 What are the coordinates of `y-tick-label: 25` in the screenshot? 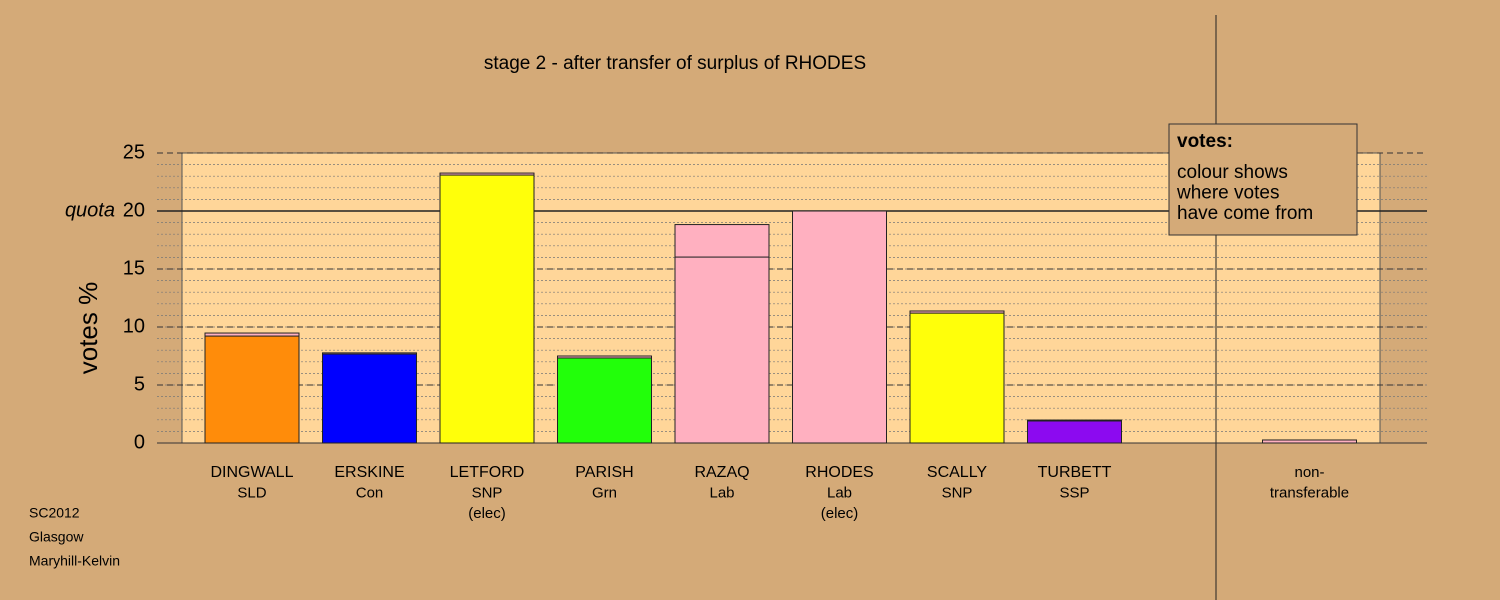 It's located at (134, 152).